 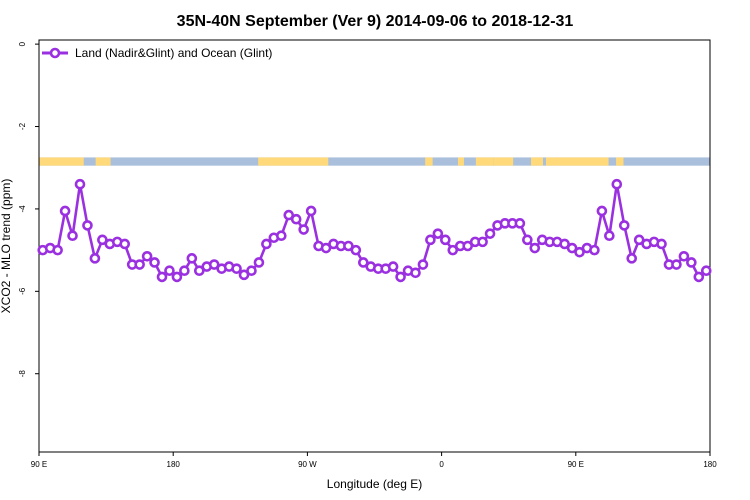 What do you see at coordinates (28, 209) in the screenshot?
I see `y-axis: 0 -2 -4 -6 -8` at bounding box center [28, 209].